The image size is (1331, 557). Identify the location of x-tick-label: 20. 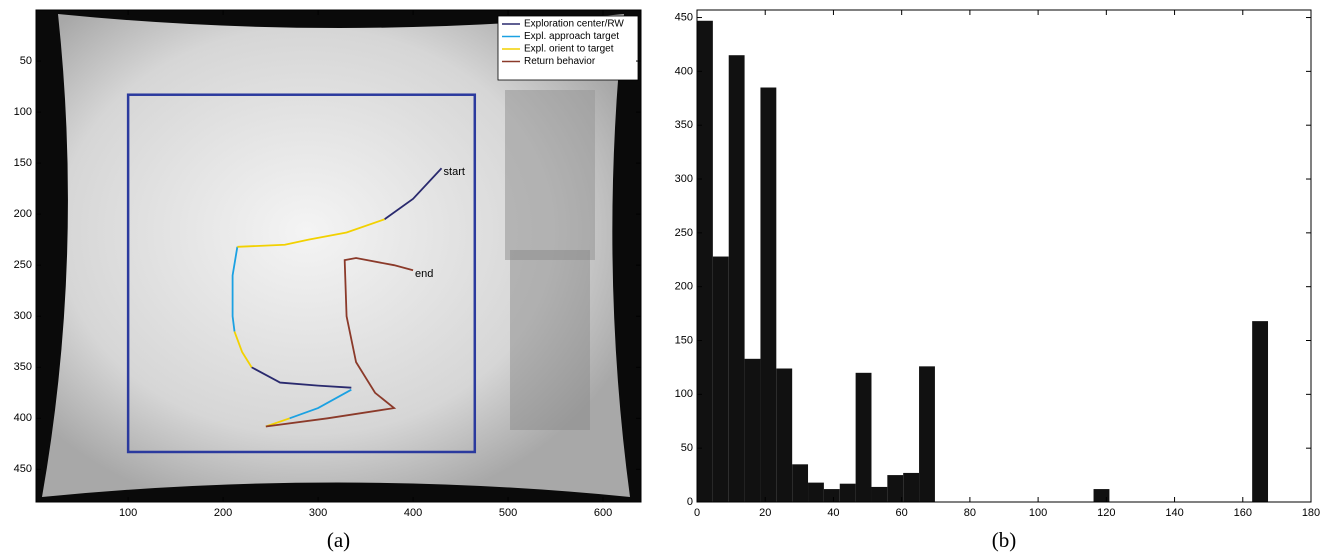
(765, 513).